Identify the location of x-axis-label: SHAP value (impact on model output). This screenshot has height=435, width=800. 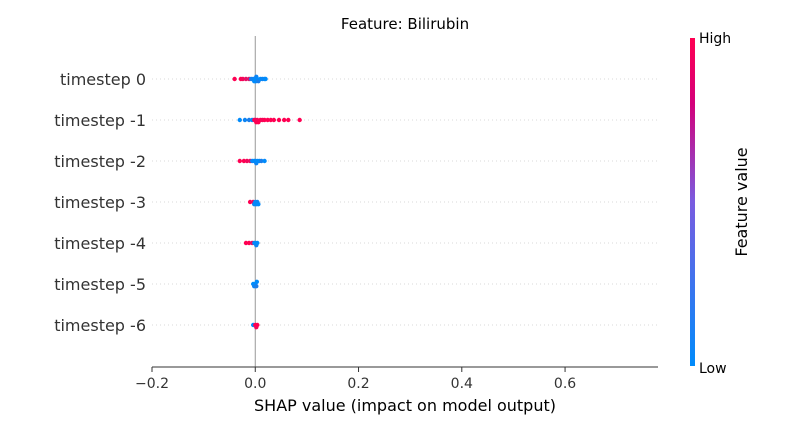
(405, 405).